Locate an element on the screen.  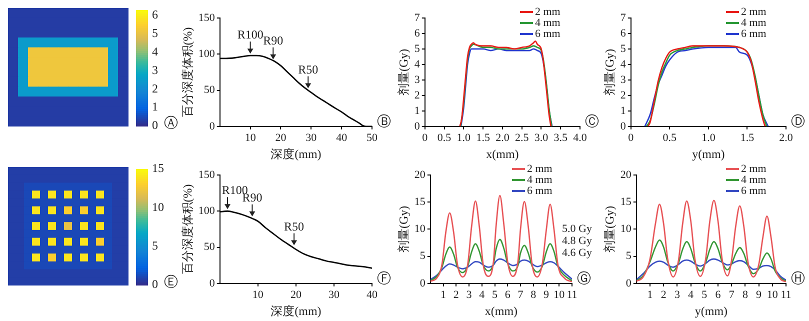
y-tick-label: 100 is located at coordinates (207, 54).